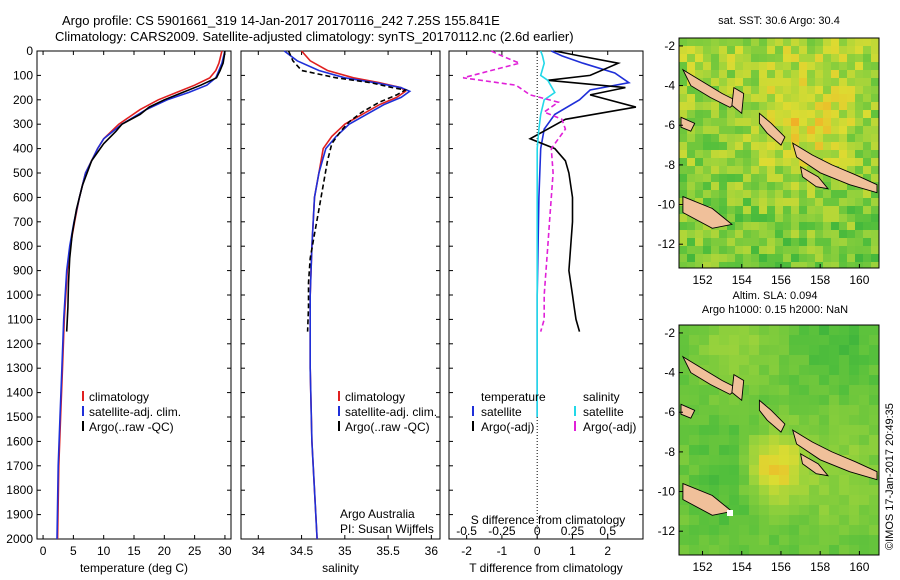 This screenshot has height=580, width=900. Describe the element at coordinates (19, 515) in the screenshot. I see `y-tick-label: 1900` at that location.